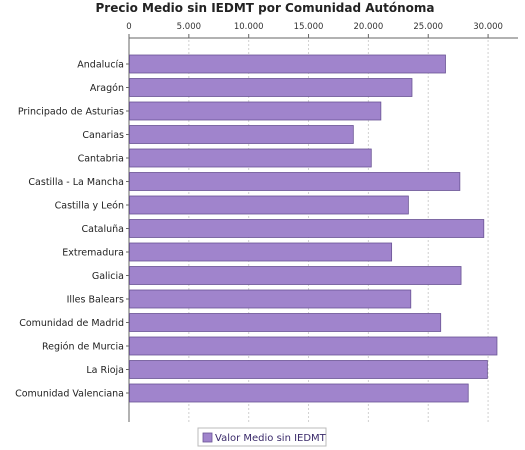 The height and width of the screenshot is (450, 525). I want to click on legend: Valor Medio sin IEDMT, so click(262, 437).